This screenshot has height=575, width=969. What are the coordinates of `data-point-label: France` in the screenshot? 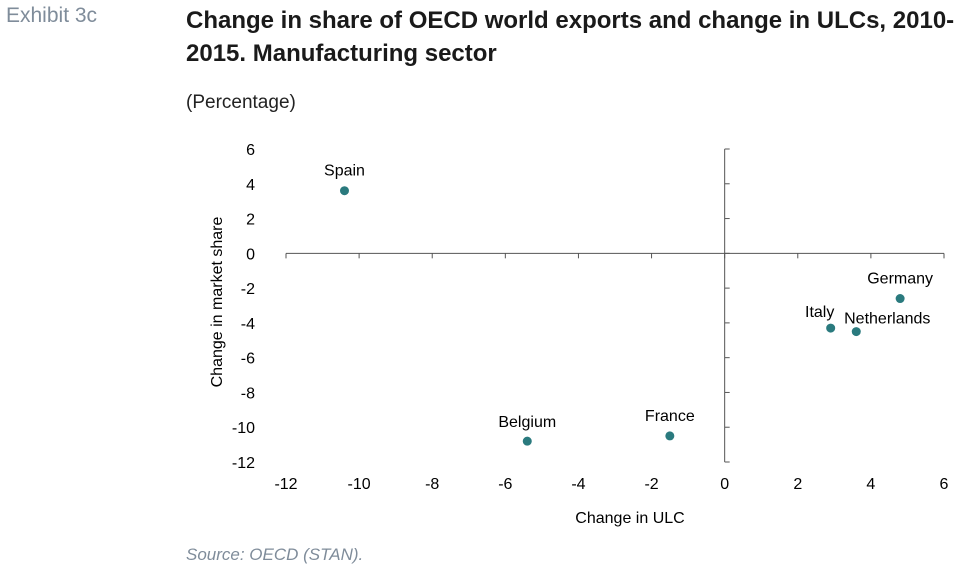 It's located at (670, 416).